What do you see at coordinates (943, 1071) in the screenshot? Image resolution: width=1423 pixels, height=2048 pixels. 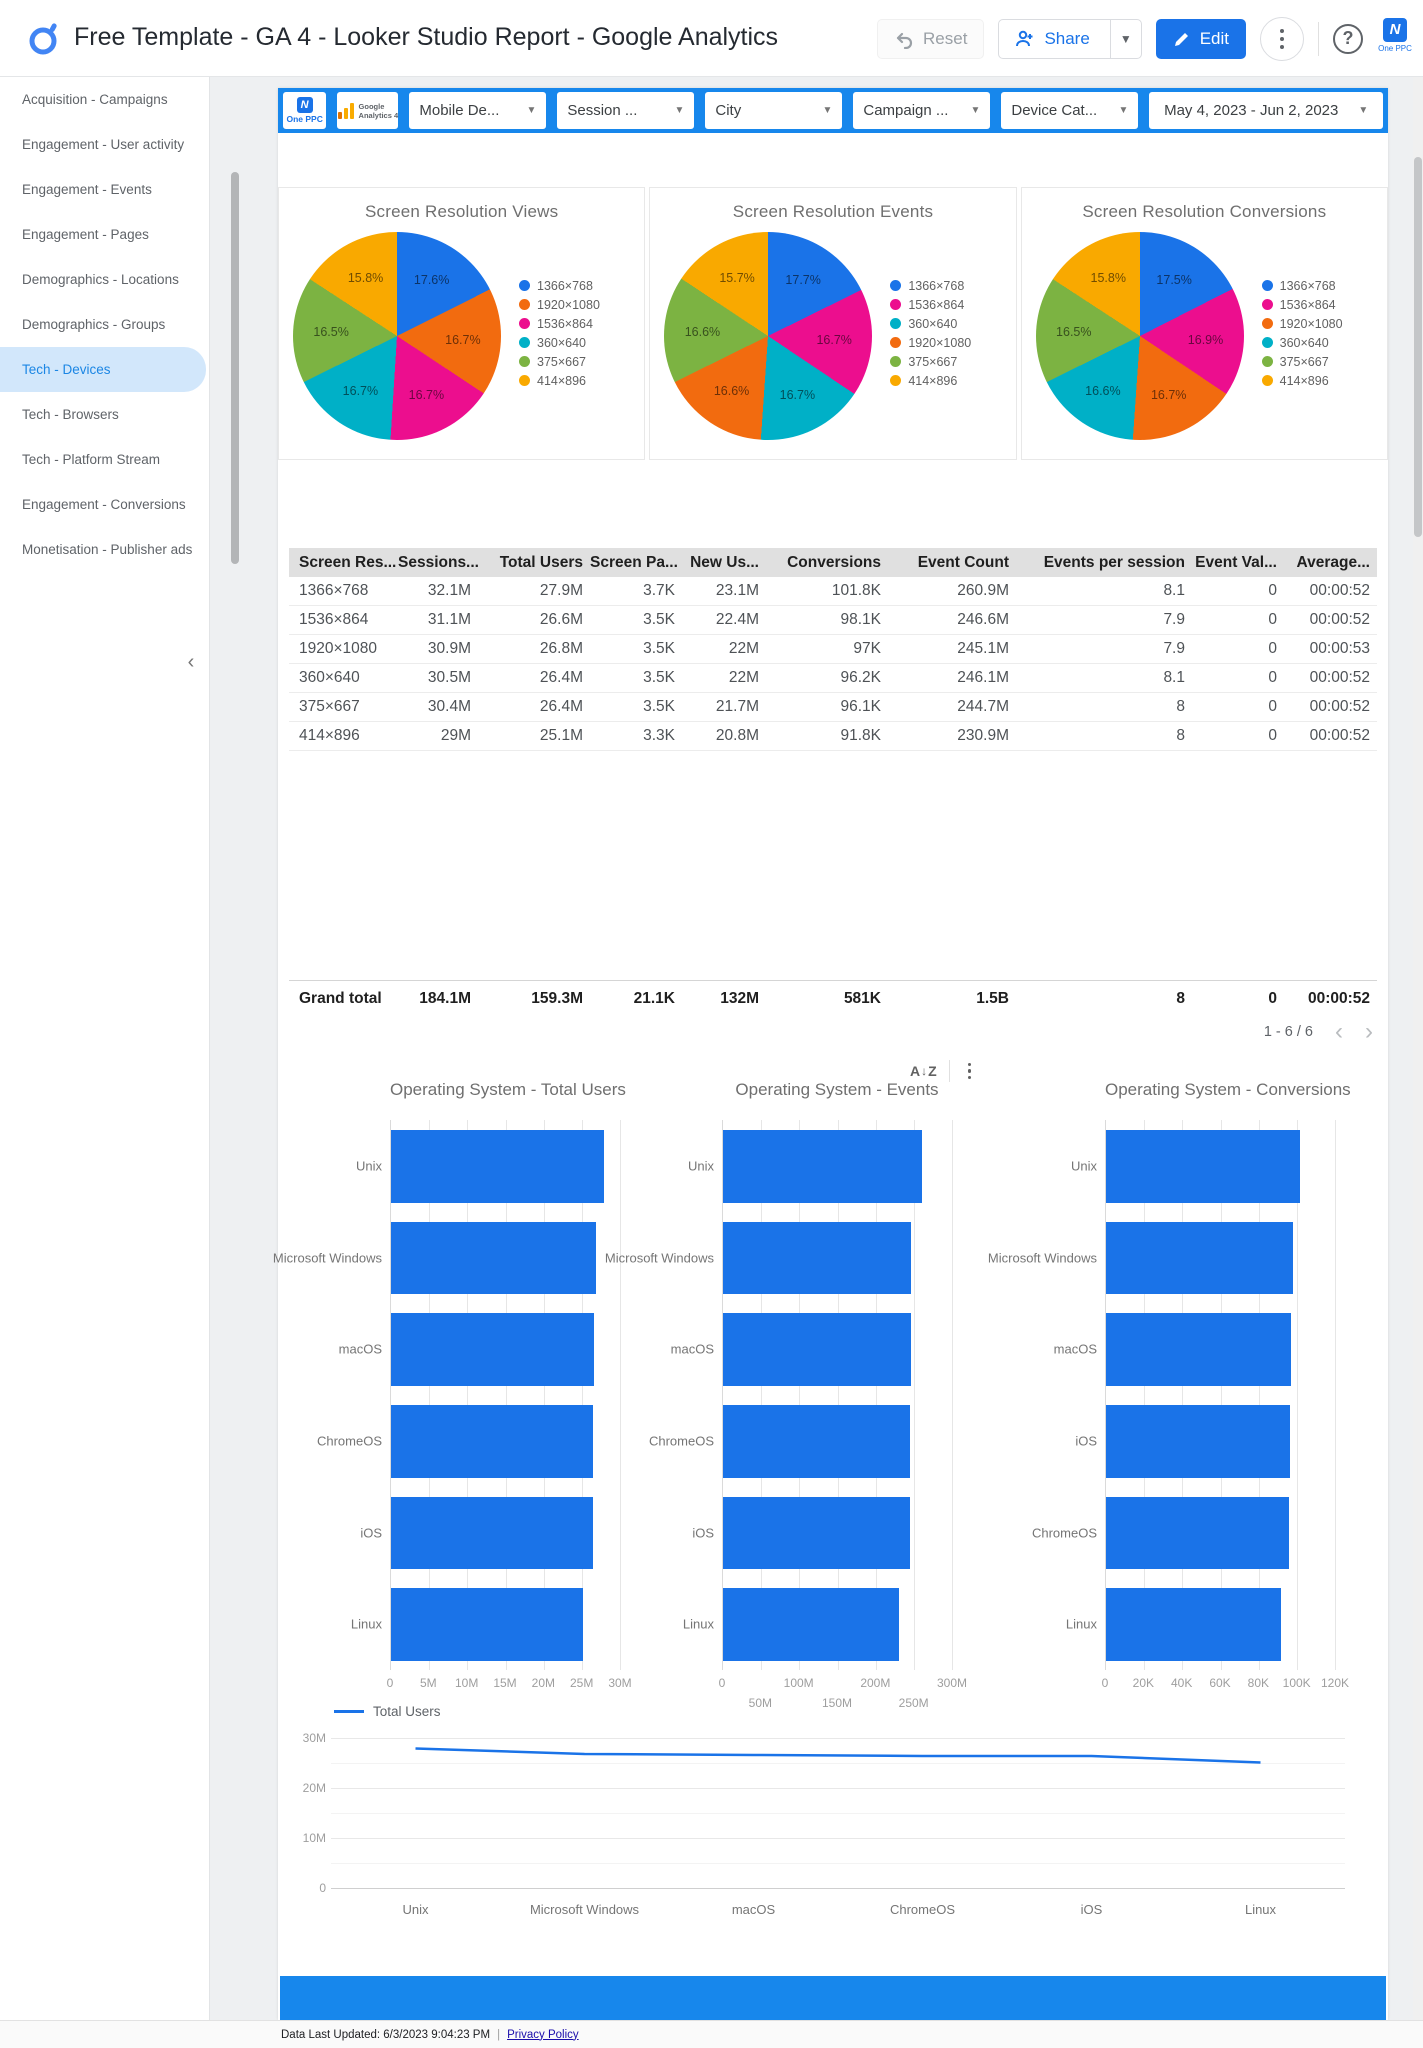 I see `chart-toolbar: A ↓ Z` at bounding box center [943, 1071].